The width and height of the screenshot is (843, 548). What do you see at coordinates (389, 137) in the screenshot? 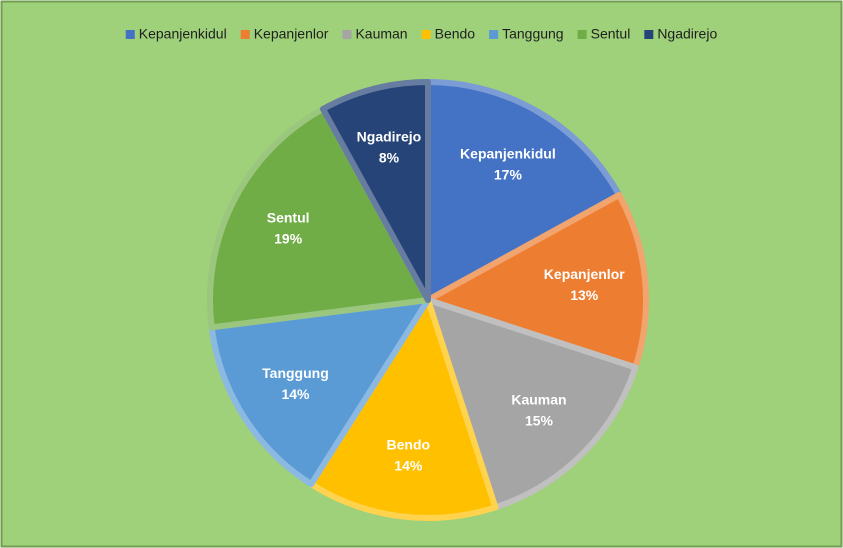
I see `slice-category-label: Ngadirejo` at bounding box center [389, 137].